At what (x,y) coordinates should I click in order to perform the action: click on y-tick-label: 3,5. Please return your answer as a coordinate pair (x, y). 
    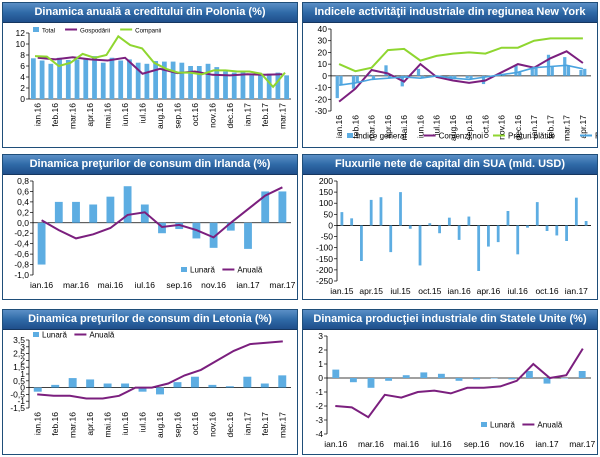
    Looking at the image, I should click on (19, 340).